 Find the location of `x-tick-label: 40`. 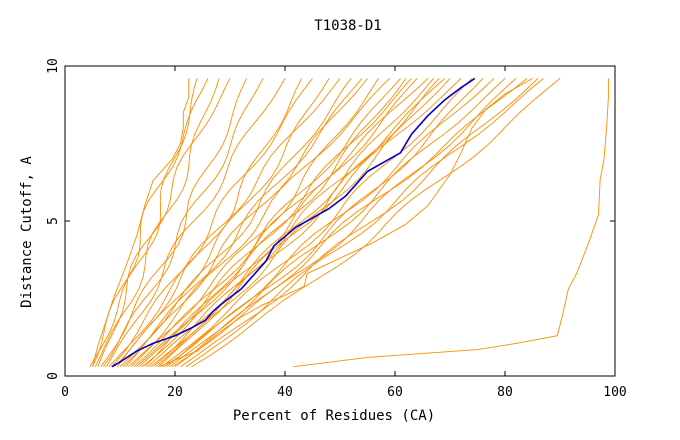

x-tick-label: 40 is located at coordinates (285, 392).